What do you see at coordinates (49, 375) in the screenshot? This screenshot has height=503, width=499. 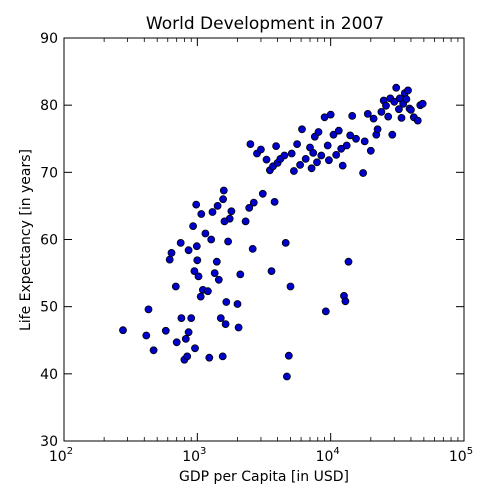 I see `y-tick-label: 40` at bounding box center [49, 375].